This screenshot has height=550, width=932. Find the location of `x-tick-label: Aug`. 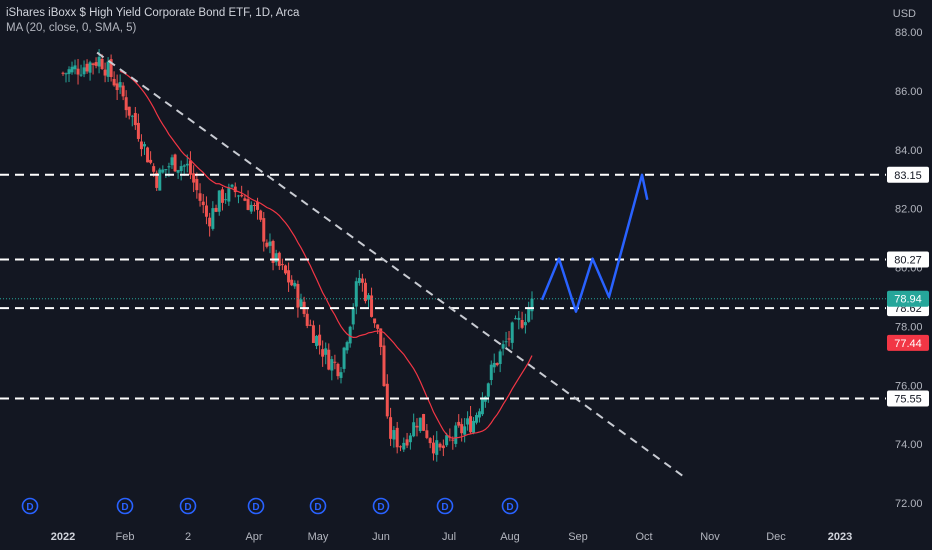

x-tick-label: Aug is located at coordinates (510, 537).